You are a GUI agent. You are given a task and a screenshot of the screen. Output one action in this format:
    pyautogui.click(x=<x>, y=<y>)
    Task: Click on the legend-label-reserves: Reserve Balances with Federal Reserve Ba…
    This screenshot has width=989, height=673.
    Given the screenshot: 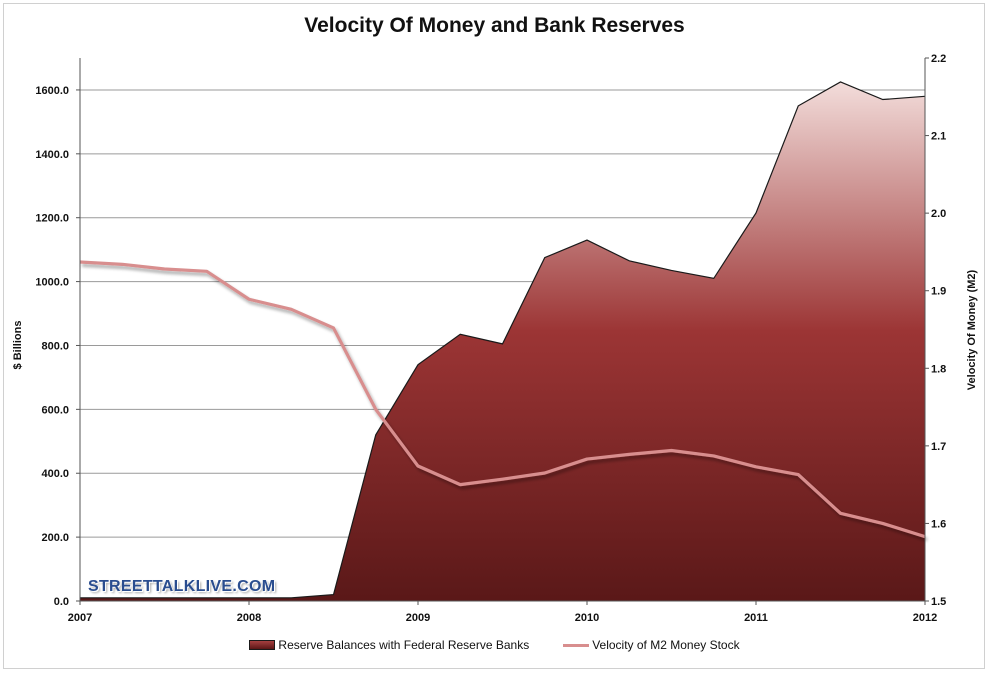 What is the action you would take?
    pyautogui.click(x=404, y=645)
    